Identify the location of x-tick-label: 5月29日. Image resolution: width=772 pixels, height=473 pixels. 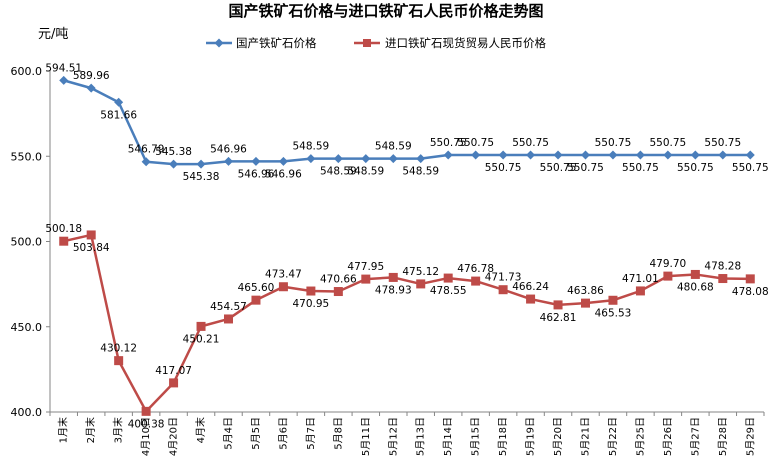
(750, 436).